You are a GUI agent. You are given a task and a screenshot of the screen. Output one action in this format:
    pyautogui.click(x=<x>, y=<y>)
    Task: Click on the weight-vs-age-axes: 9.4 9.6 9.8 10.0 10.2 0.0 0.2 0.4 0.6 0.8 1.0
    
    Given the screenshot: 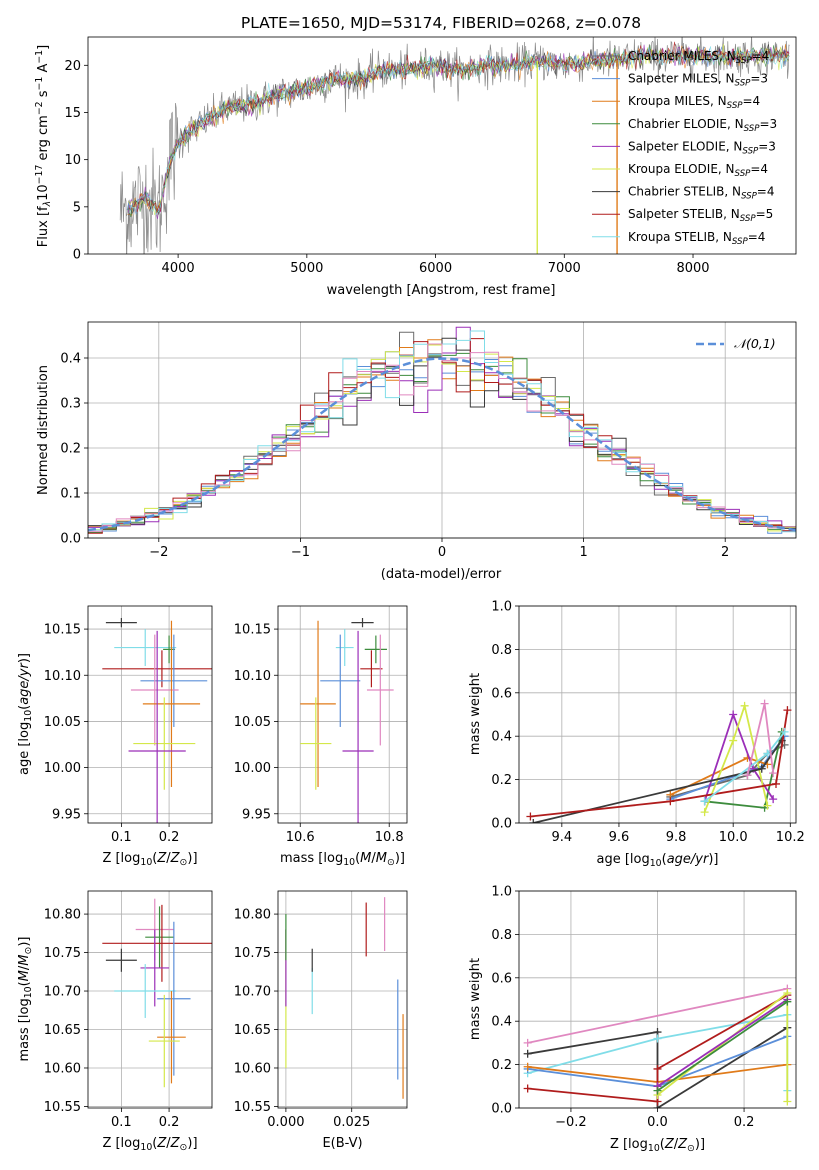 What is the action you would take?
    pyautogui.click(x=647, y=723)
    